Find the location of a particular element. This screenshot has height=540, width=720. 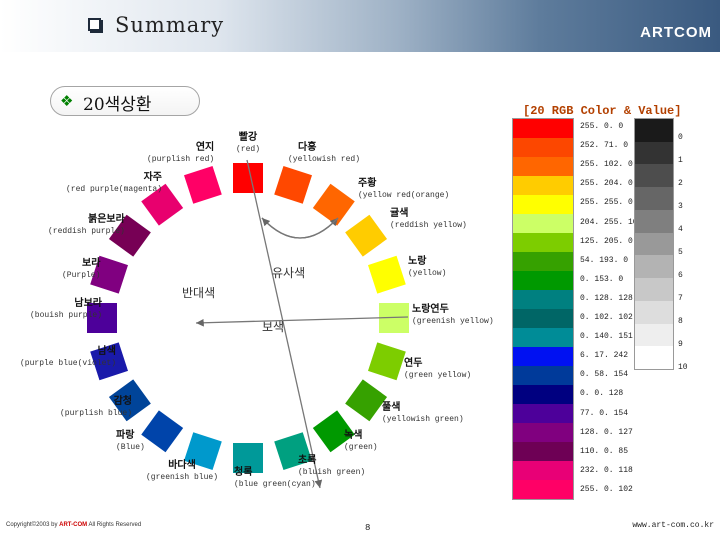

gray-number: 10 is located at coordinates (683, 367).